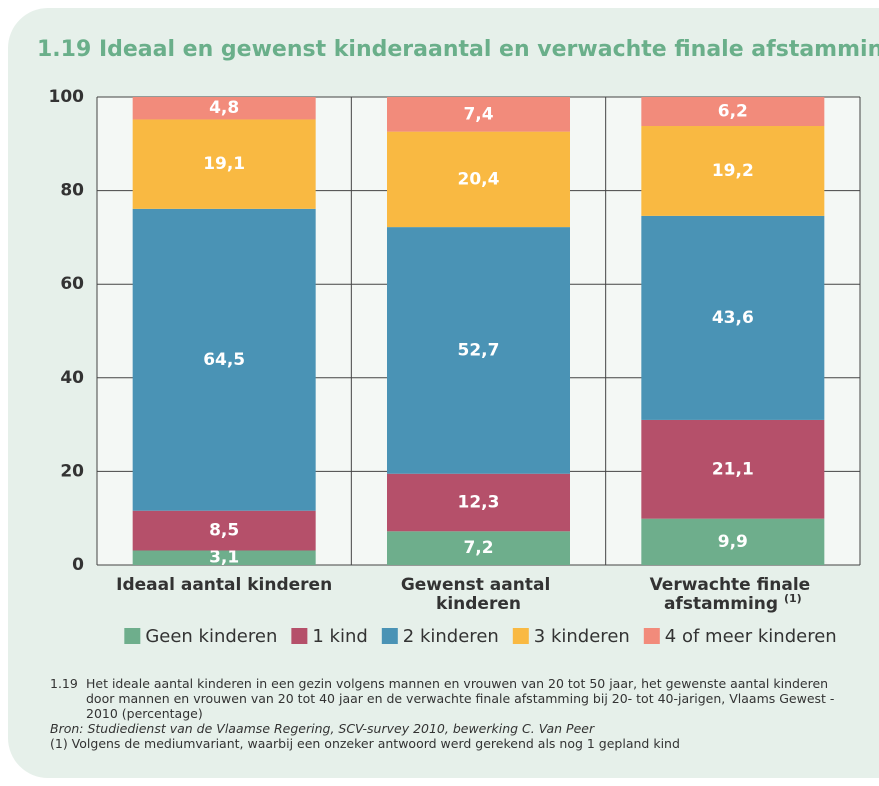 Image resolution: width=879 pixels, height=786 pixels. I want to click on y-tick-label: 60, so click(72, 284).